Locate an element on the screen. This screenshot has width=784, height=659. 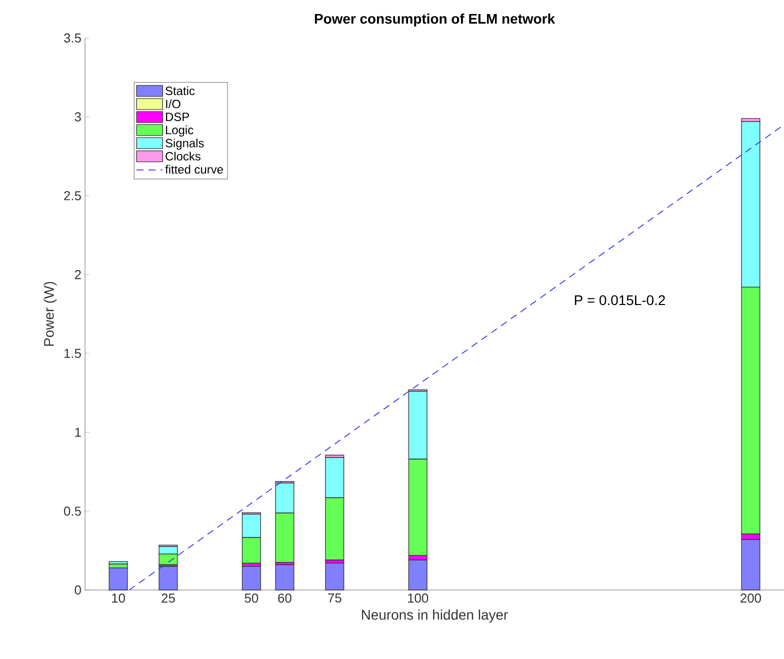
x-tick-label: 25 is located at coordinates (168, 598).